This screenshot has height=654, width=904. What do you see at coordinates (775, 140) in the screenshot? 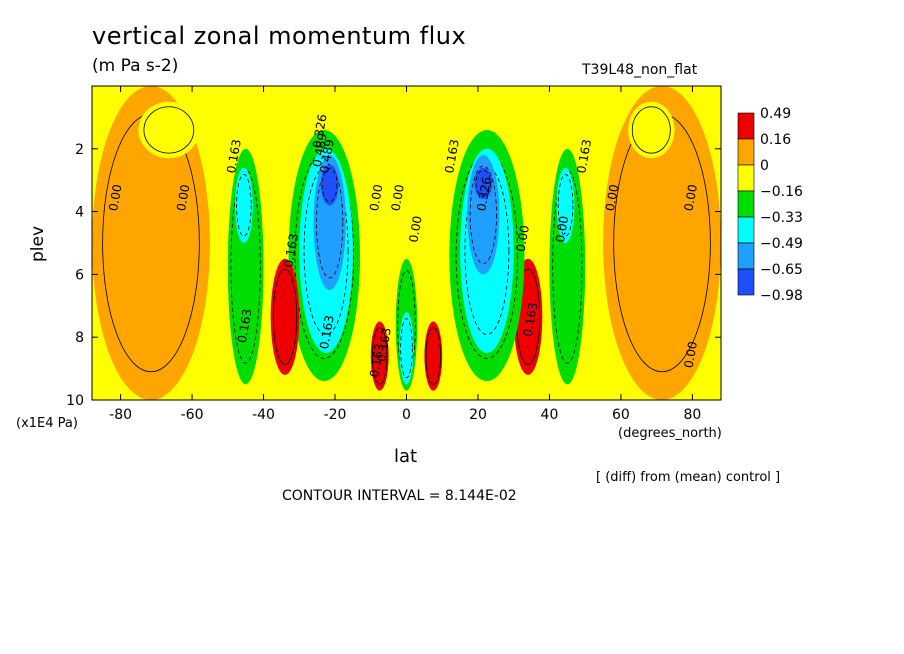
I see `legend-label-2: 0.16` at bounding box center [775, 140].